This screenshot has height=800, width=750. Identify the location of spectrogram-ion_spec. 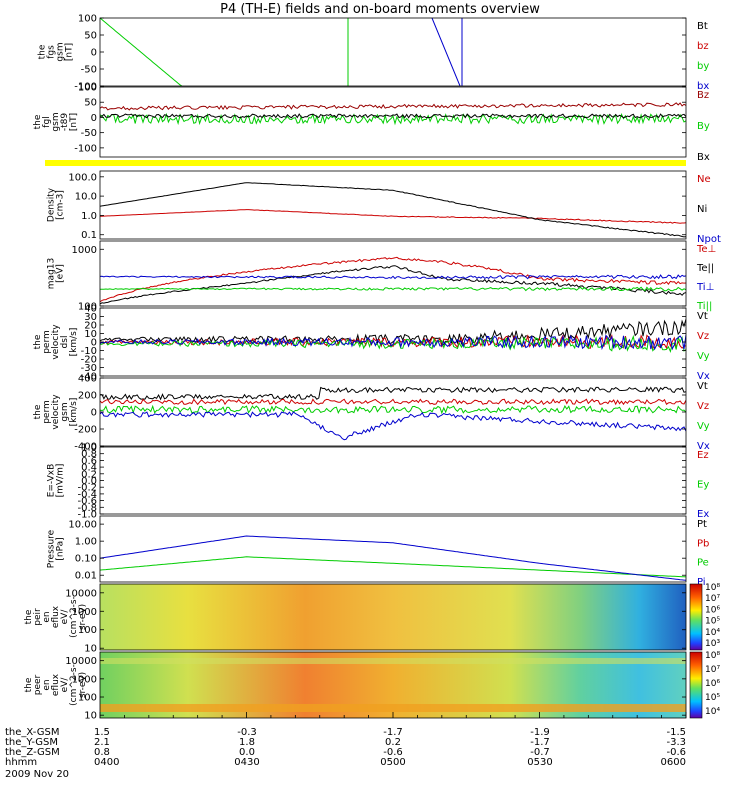
(393, 617).